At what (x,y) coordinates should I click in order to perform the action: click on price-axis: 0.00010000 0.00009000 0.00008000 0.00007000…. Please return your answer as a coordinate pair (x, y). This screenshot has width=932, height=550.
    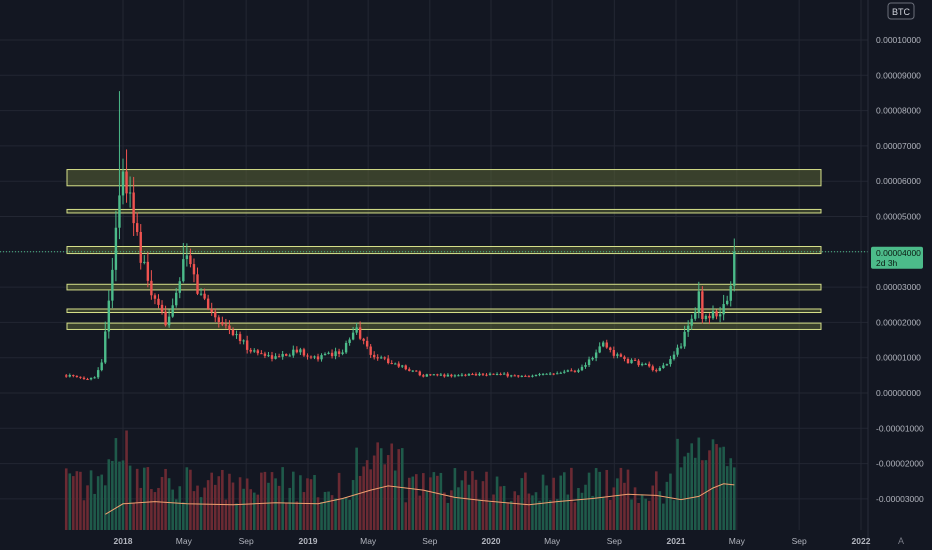
    Looking at the image, I should click on (900, 269).